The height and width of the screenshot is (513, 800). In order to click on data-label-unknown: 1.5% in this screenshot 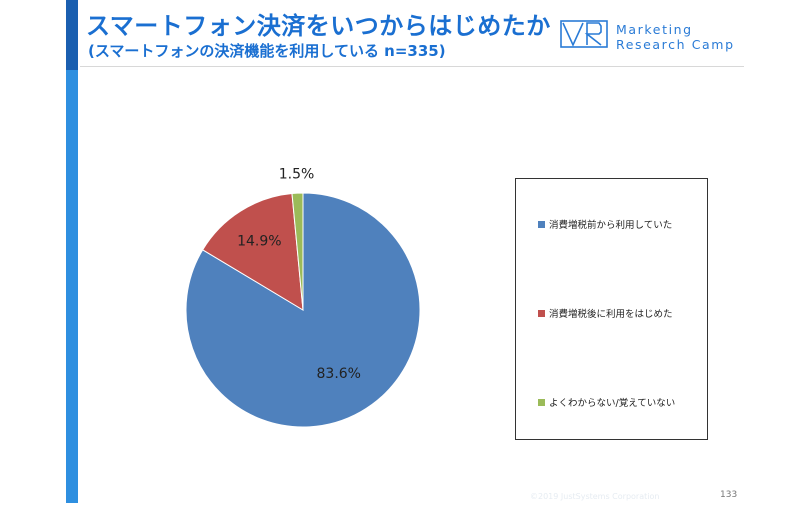, I will do `click(297, 174)`.